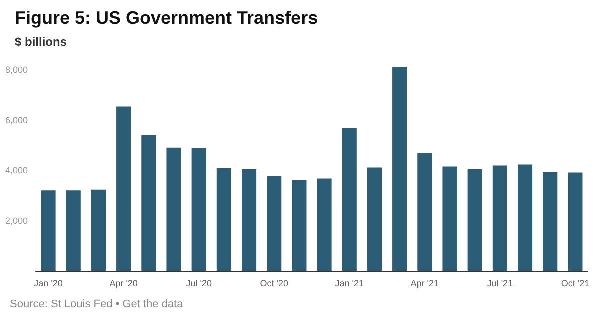  I want to click on x-tick-label: Oct '20, so click(274, 283).